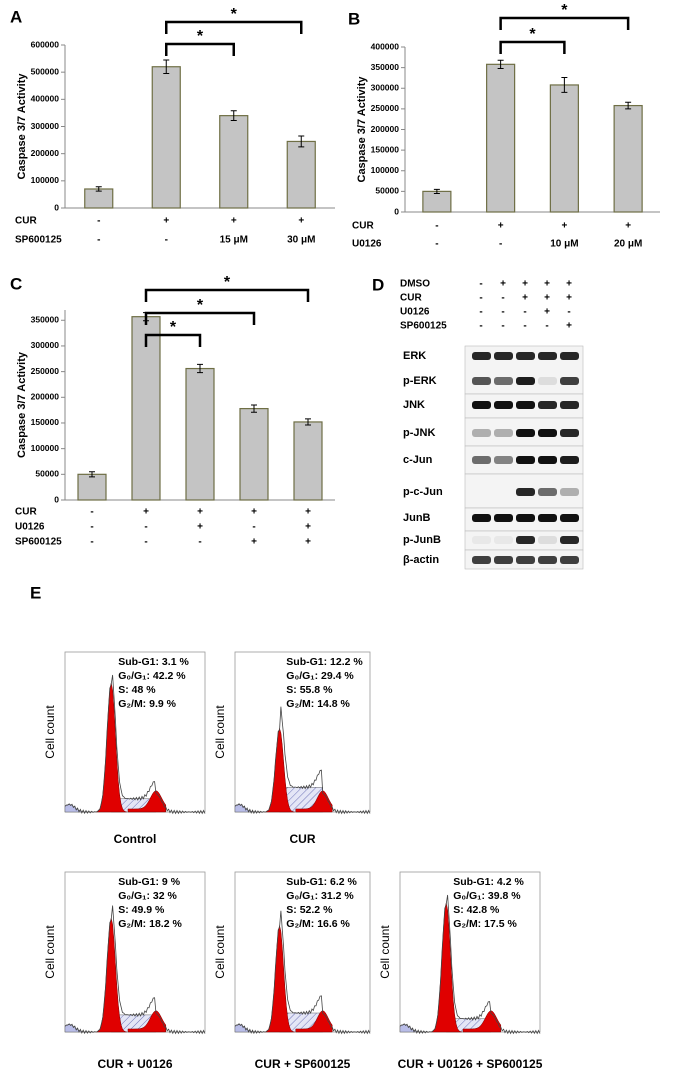 Image resolution: width=685 pixels, height=1080 pixels. Describe the element at coordinates (385, 108) in the screenshot. I see `y-tick-label: 250000` at that location.